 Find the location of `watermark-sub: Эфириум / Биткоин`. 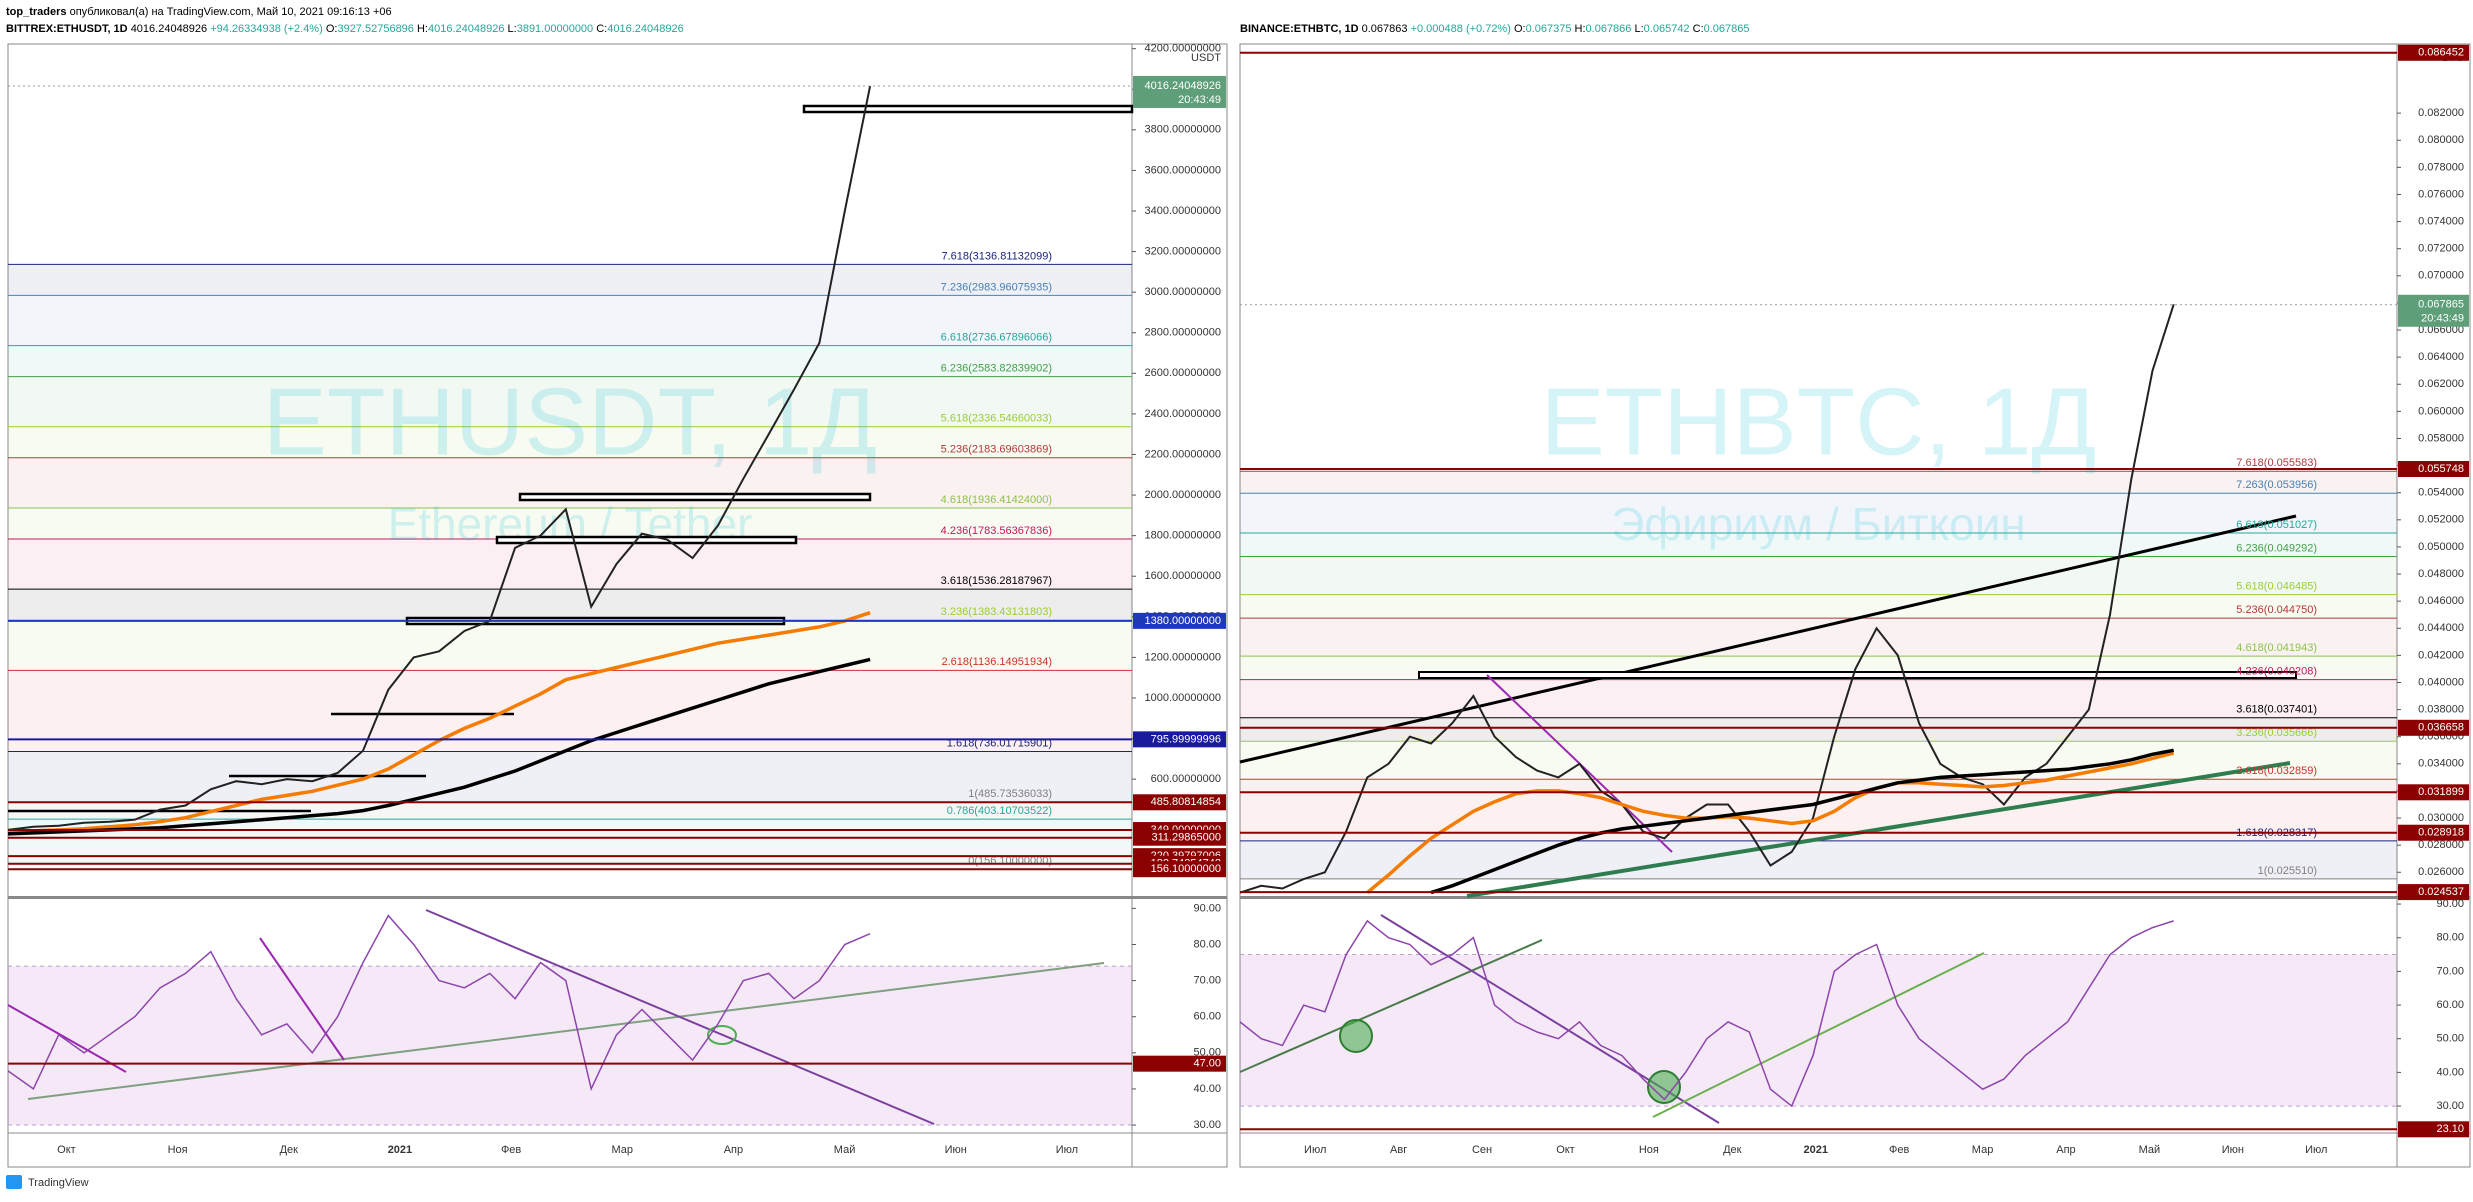

watermark-sub: Эфириум / Биткоин is located at coordinates (1818, 524).